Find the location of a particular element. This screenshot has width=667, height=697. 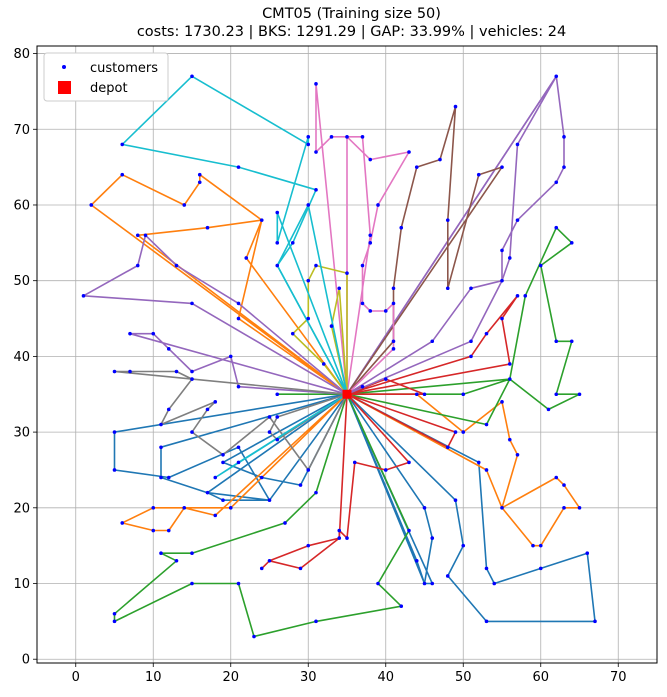

y-tick-label: 10 is located at coordinates (21, 584).